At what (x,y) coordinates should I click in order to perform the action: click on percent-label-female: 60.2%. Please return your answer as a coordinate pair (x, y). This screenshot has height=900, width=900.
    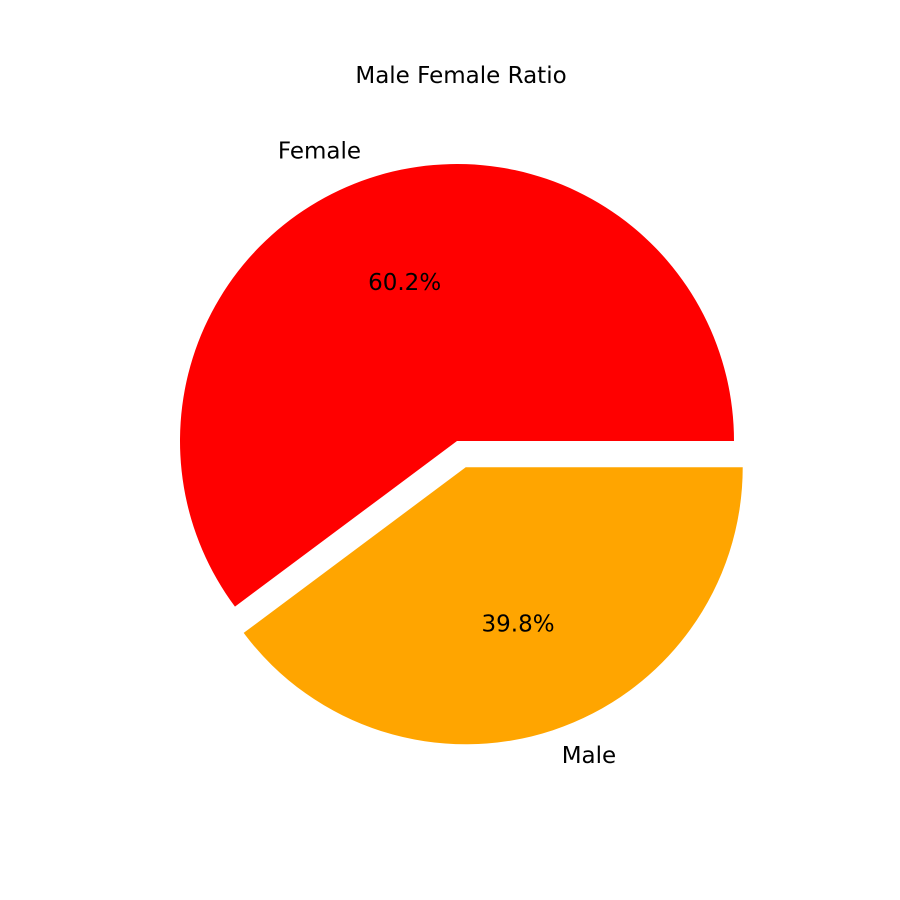
    Looking at the image, I should click on (404, 283).